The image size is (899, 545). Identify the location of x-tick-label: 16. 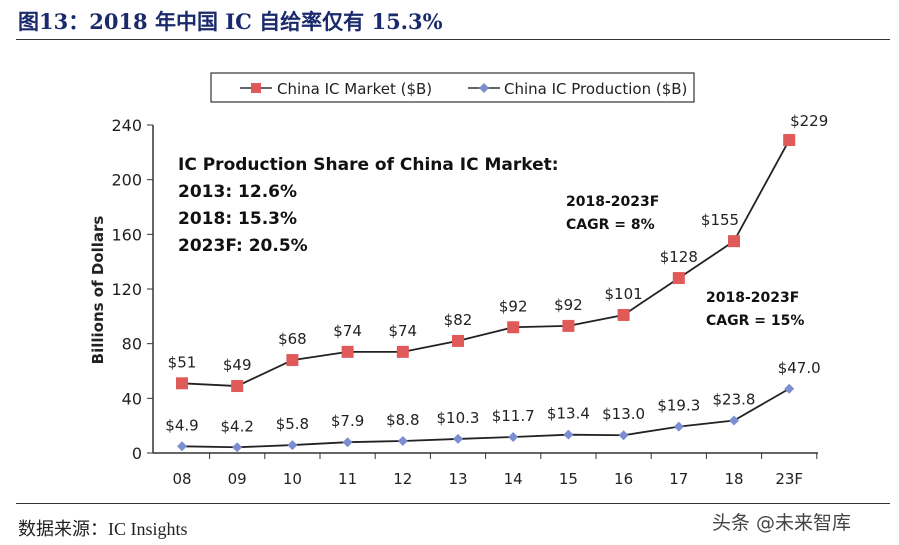
(623, 479).